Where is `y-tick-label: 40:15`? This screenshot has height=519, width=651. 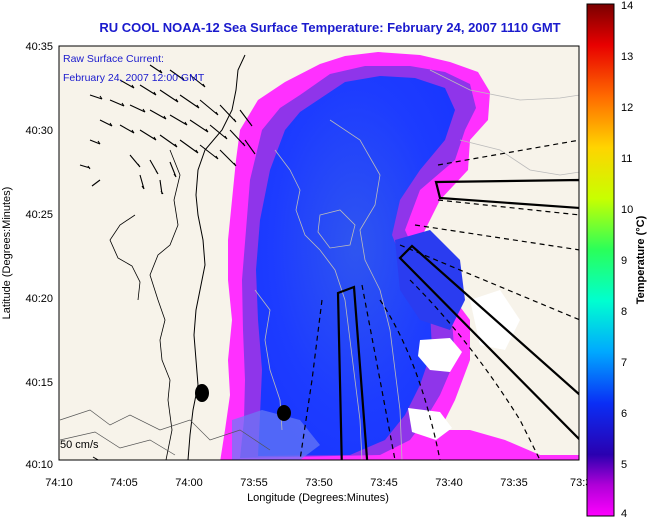
y-tick-label: 40:15 is located at coordinates (39, 383).